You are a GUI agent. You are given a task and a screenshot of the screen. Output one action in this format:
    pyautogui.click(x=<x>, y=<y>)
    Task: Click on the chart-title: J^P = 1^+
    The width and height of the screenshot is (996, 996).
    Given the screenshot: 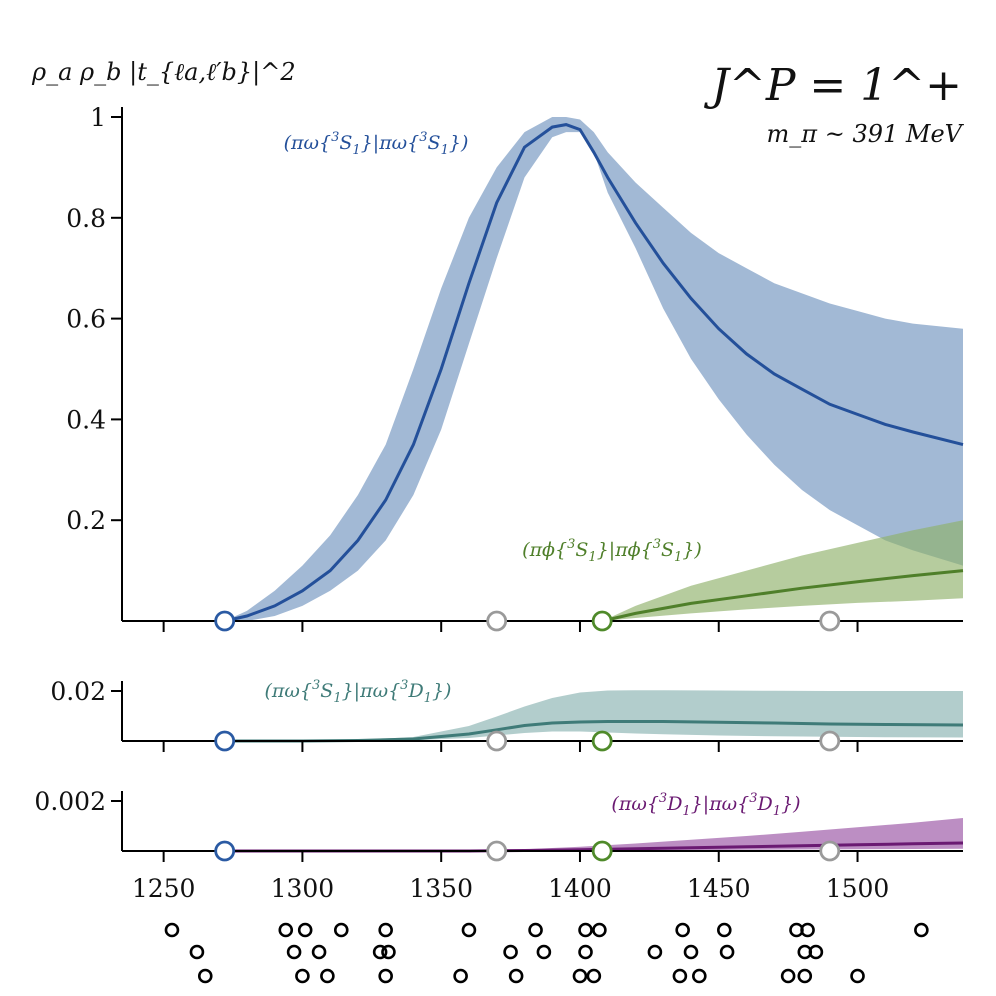 What is the action you would take?
    pyautogui.click(x=832, y=85)
    